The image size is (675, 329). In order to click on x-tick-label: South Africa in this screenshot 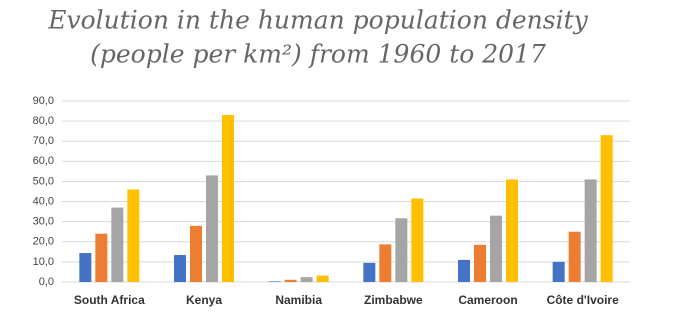, I will do `click(109, 300)`.